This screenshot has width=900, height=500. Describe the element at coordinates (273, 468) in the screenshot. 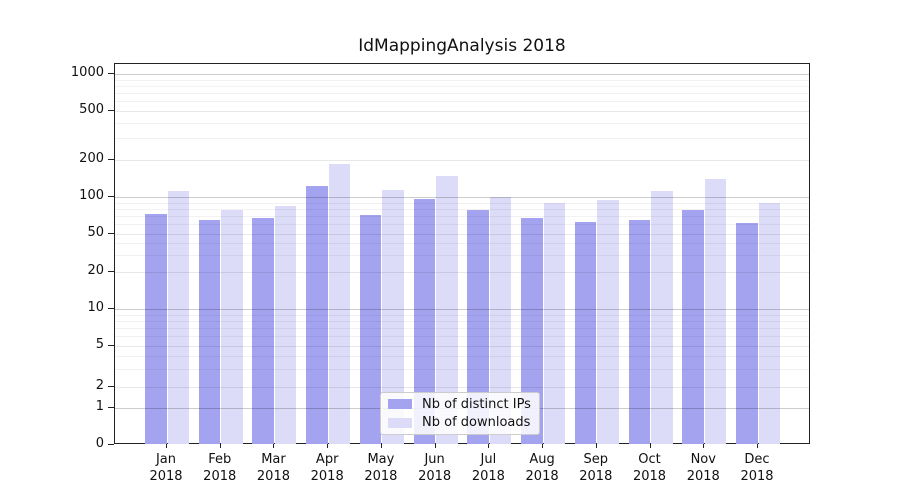

I see `x-tick-label: Mar 2018` at that location.